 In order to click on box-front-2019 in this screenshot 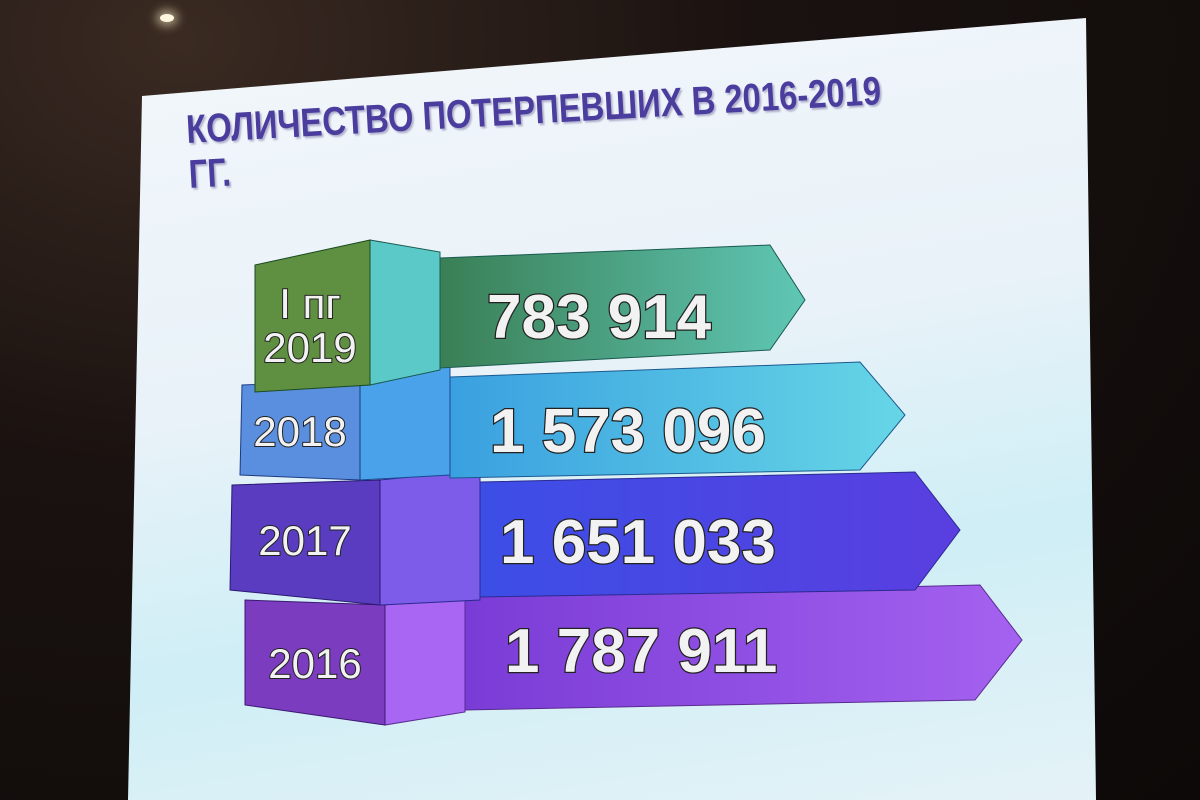, I will do `click(312, 316)`.